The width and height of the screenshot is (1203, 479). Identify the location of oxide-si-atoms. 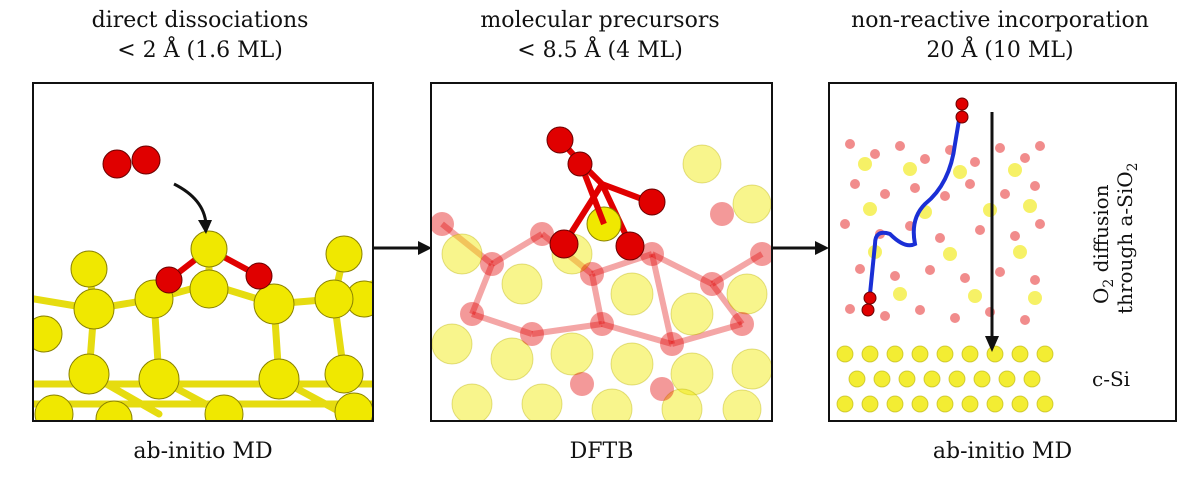
(950, 231).